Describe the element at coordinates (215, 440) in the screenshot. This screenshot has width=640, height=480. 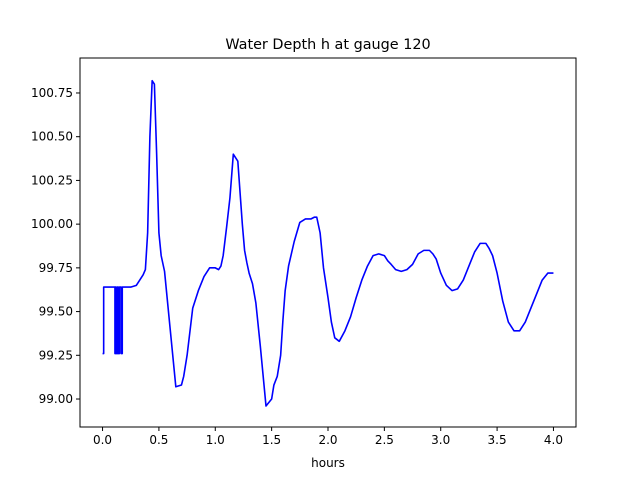
I see `x-tick-label: 1.0` at that location.